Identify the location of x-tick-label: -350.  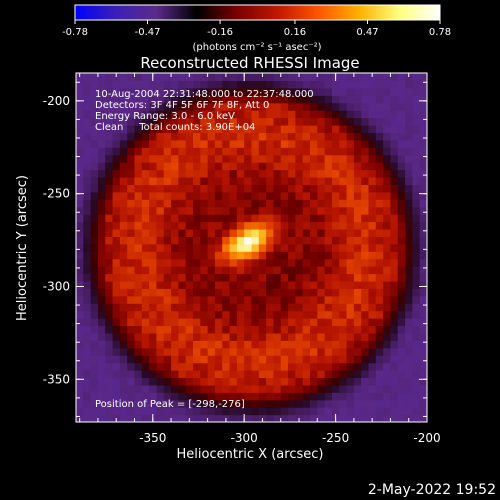
(152, 438).